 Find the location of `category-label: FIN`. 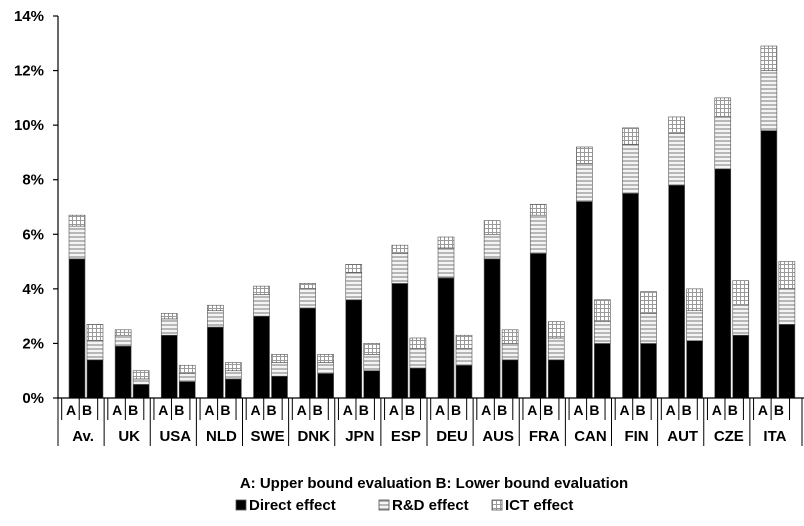

category-label: FIN is located at coordinates (636, 436).